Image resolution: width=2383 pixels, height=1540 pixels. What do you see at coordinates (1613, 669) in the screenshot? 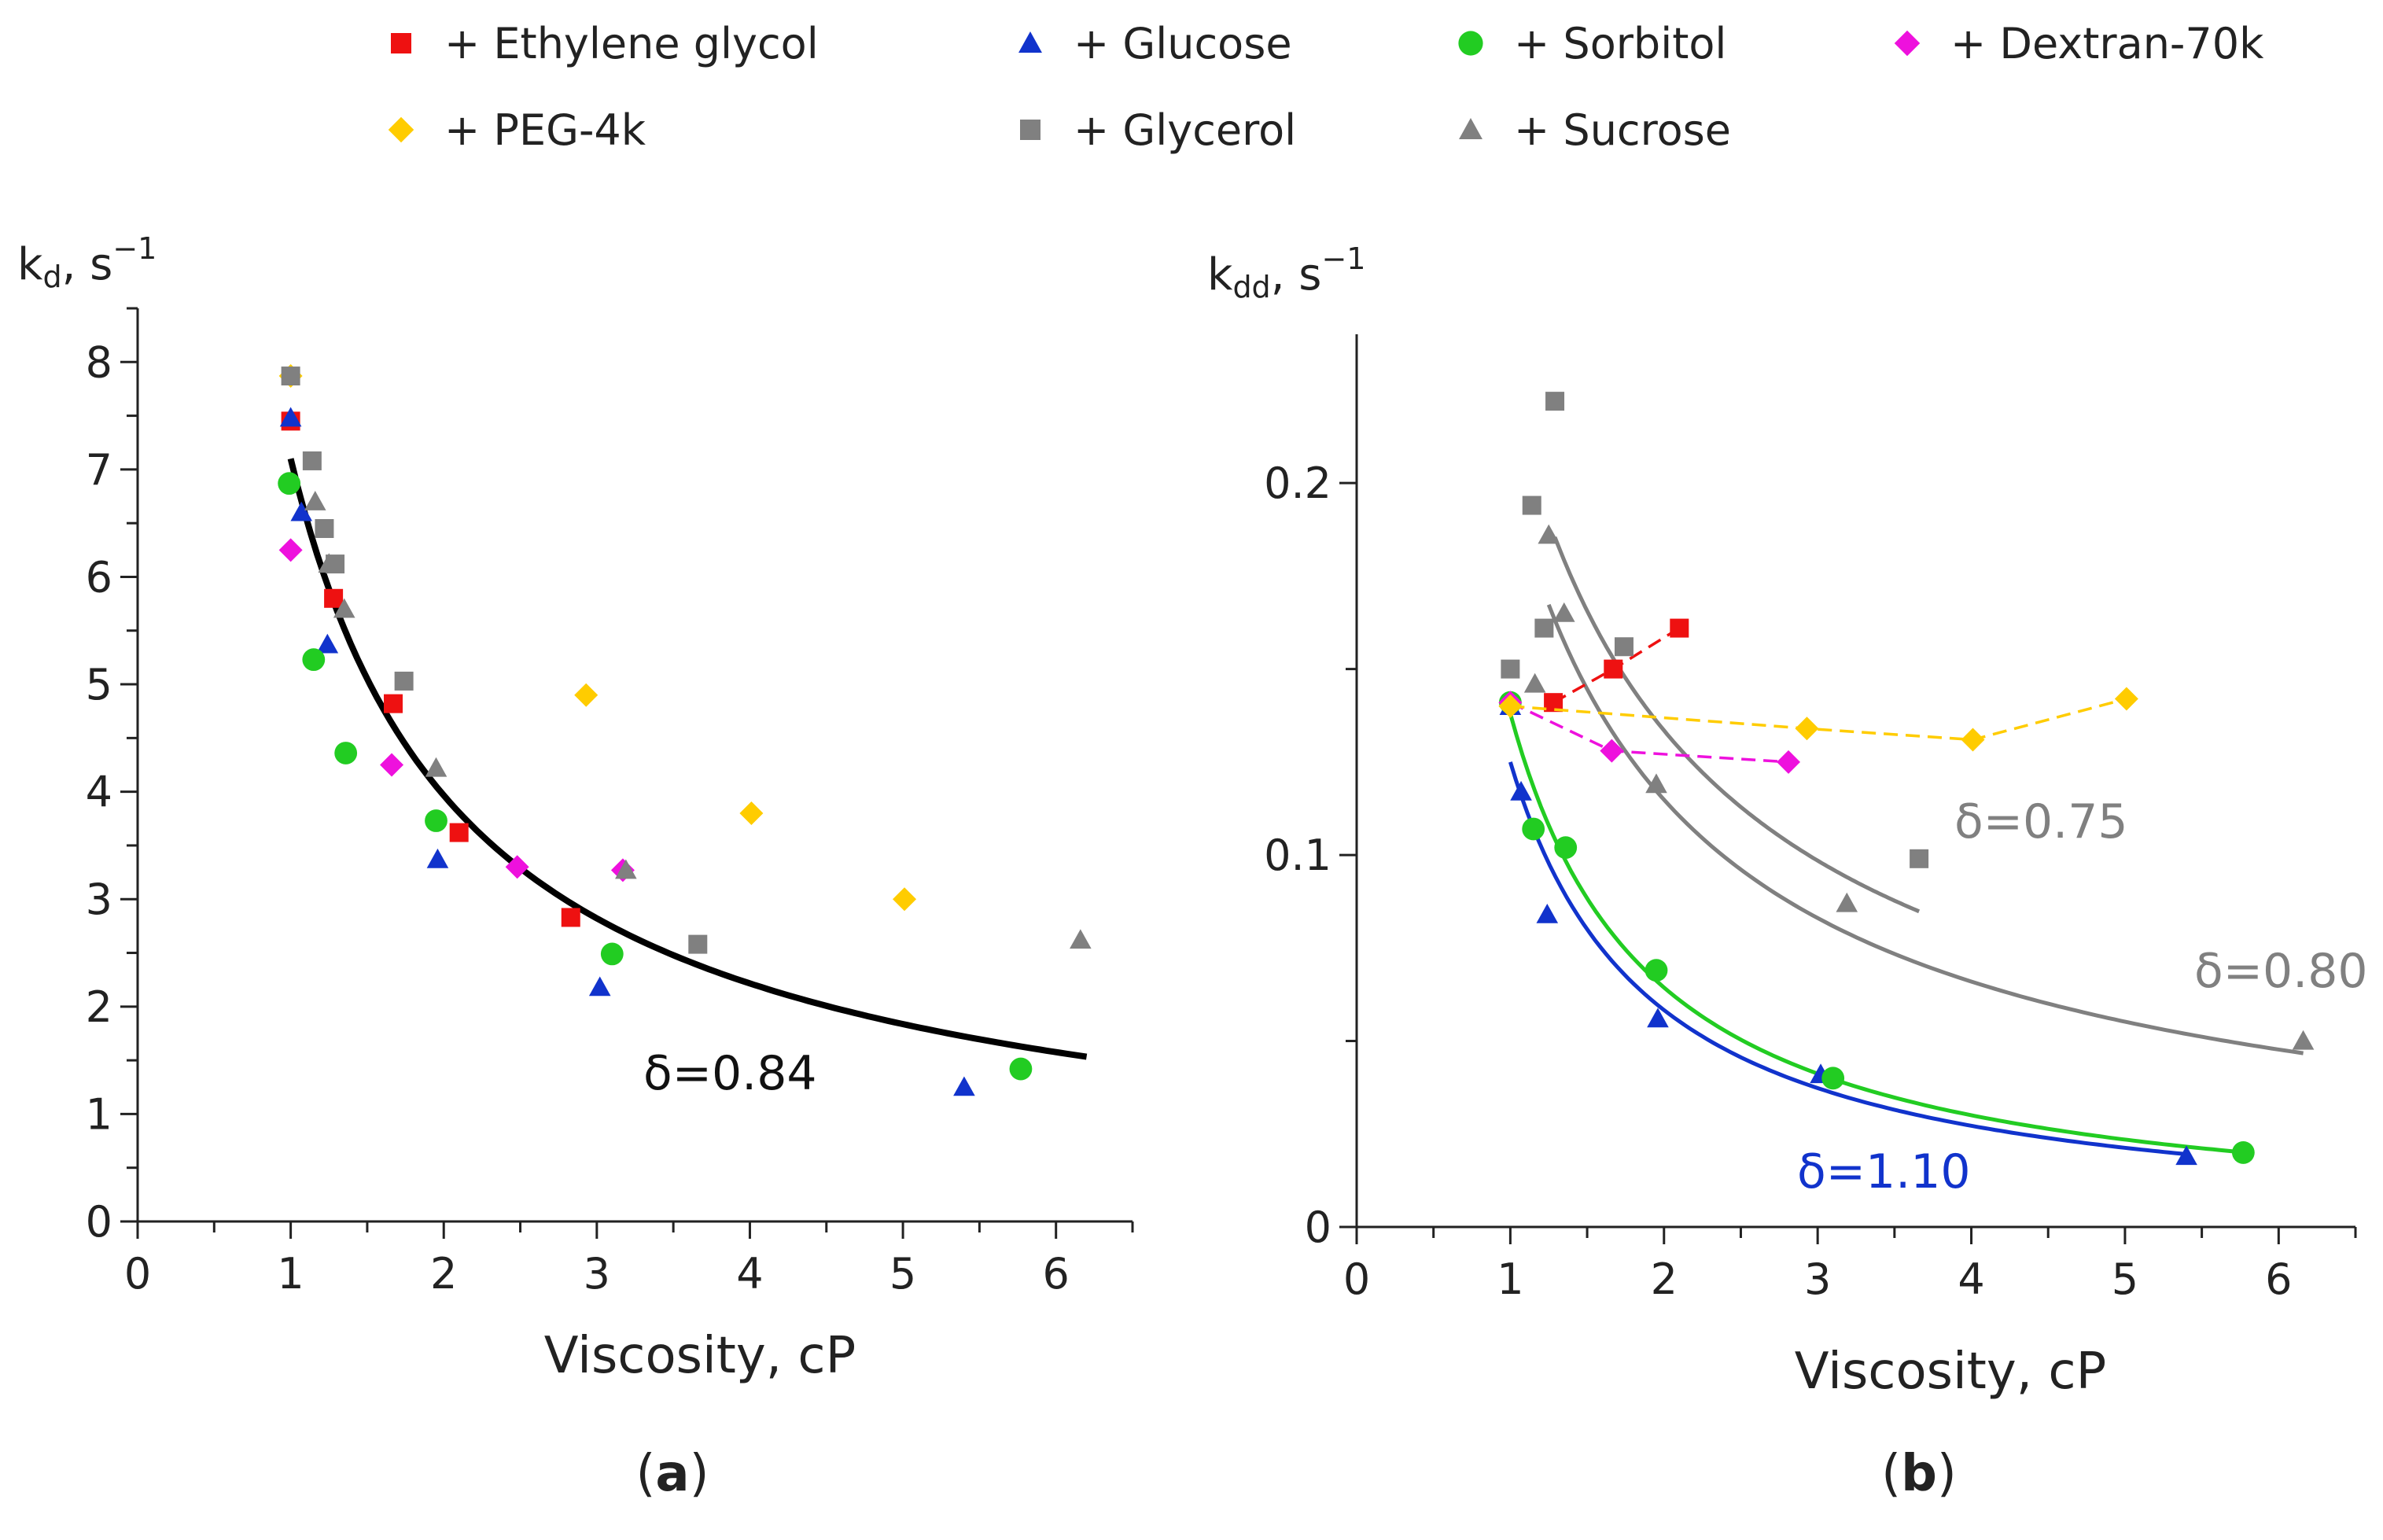
I see `panel-b-point-ethylene-glycol` at bounding box center [1613, 669].